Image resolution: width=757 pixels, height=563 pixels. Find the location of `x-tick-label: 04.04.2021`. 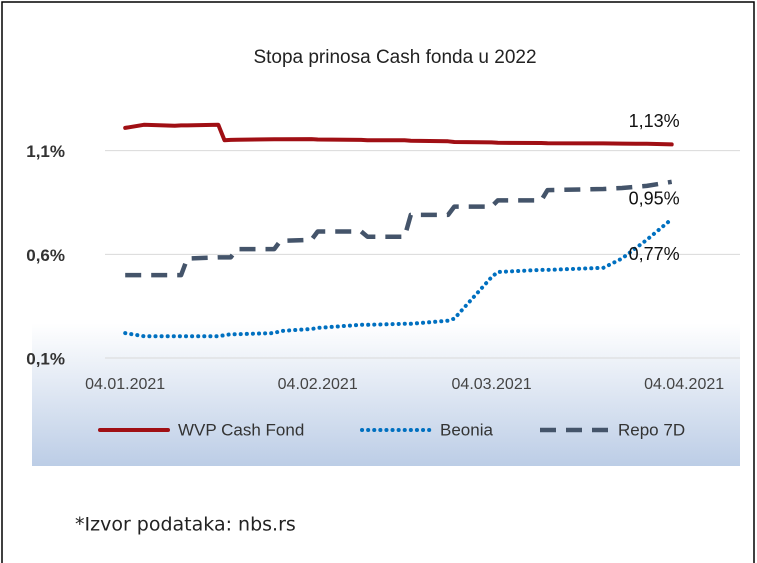

x-tick-label: 04.04.2021 is located at coordinates (684, 384).